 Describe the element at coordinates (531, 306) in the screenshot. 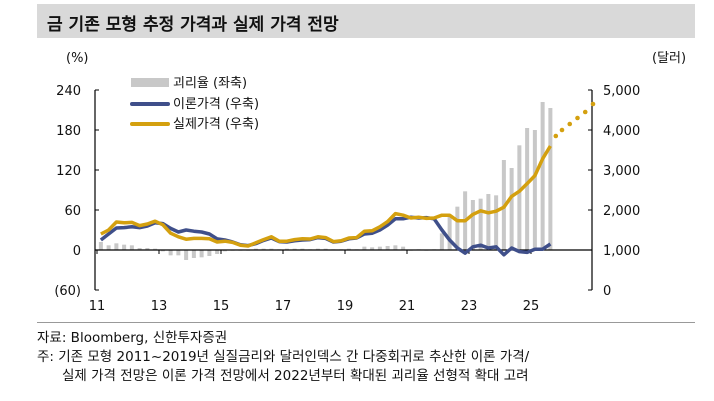

I see `x-axis-tick-label: 25` at that location.